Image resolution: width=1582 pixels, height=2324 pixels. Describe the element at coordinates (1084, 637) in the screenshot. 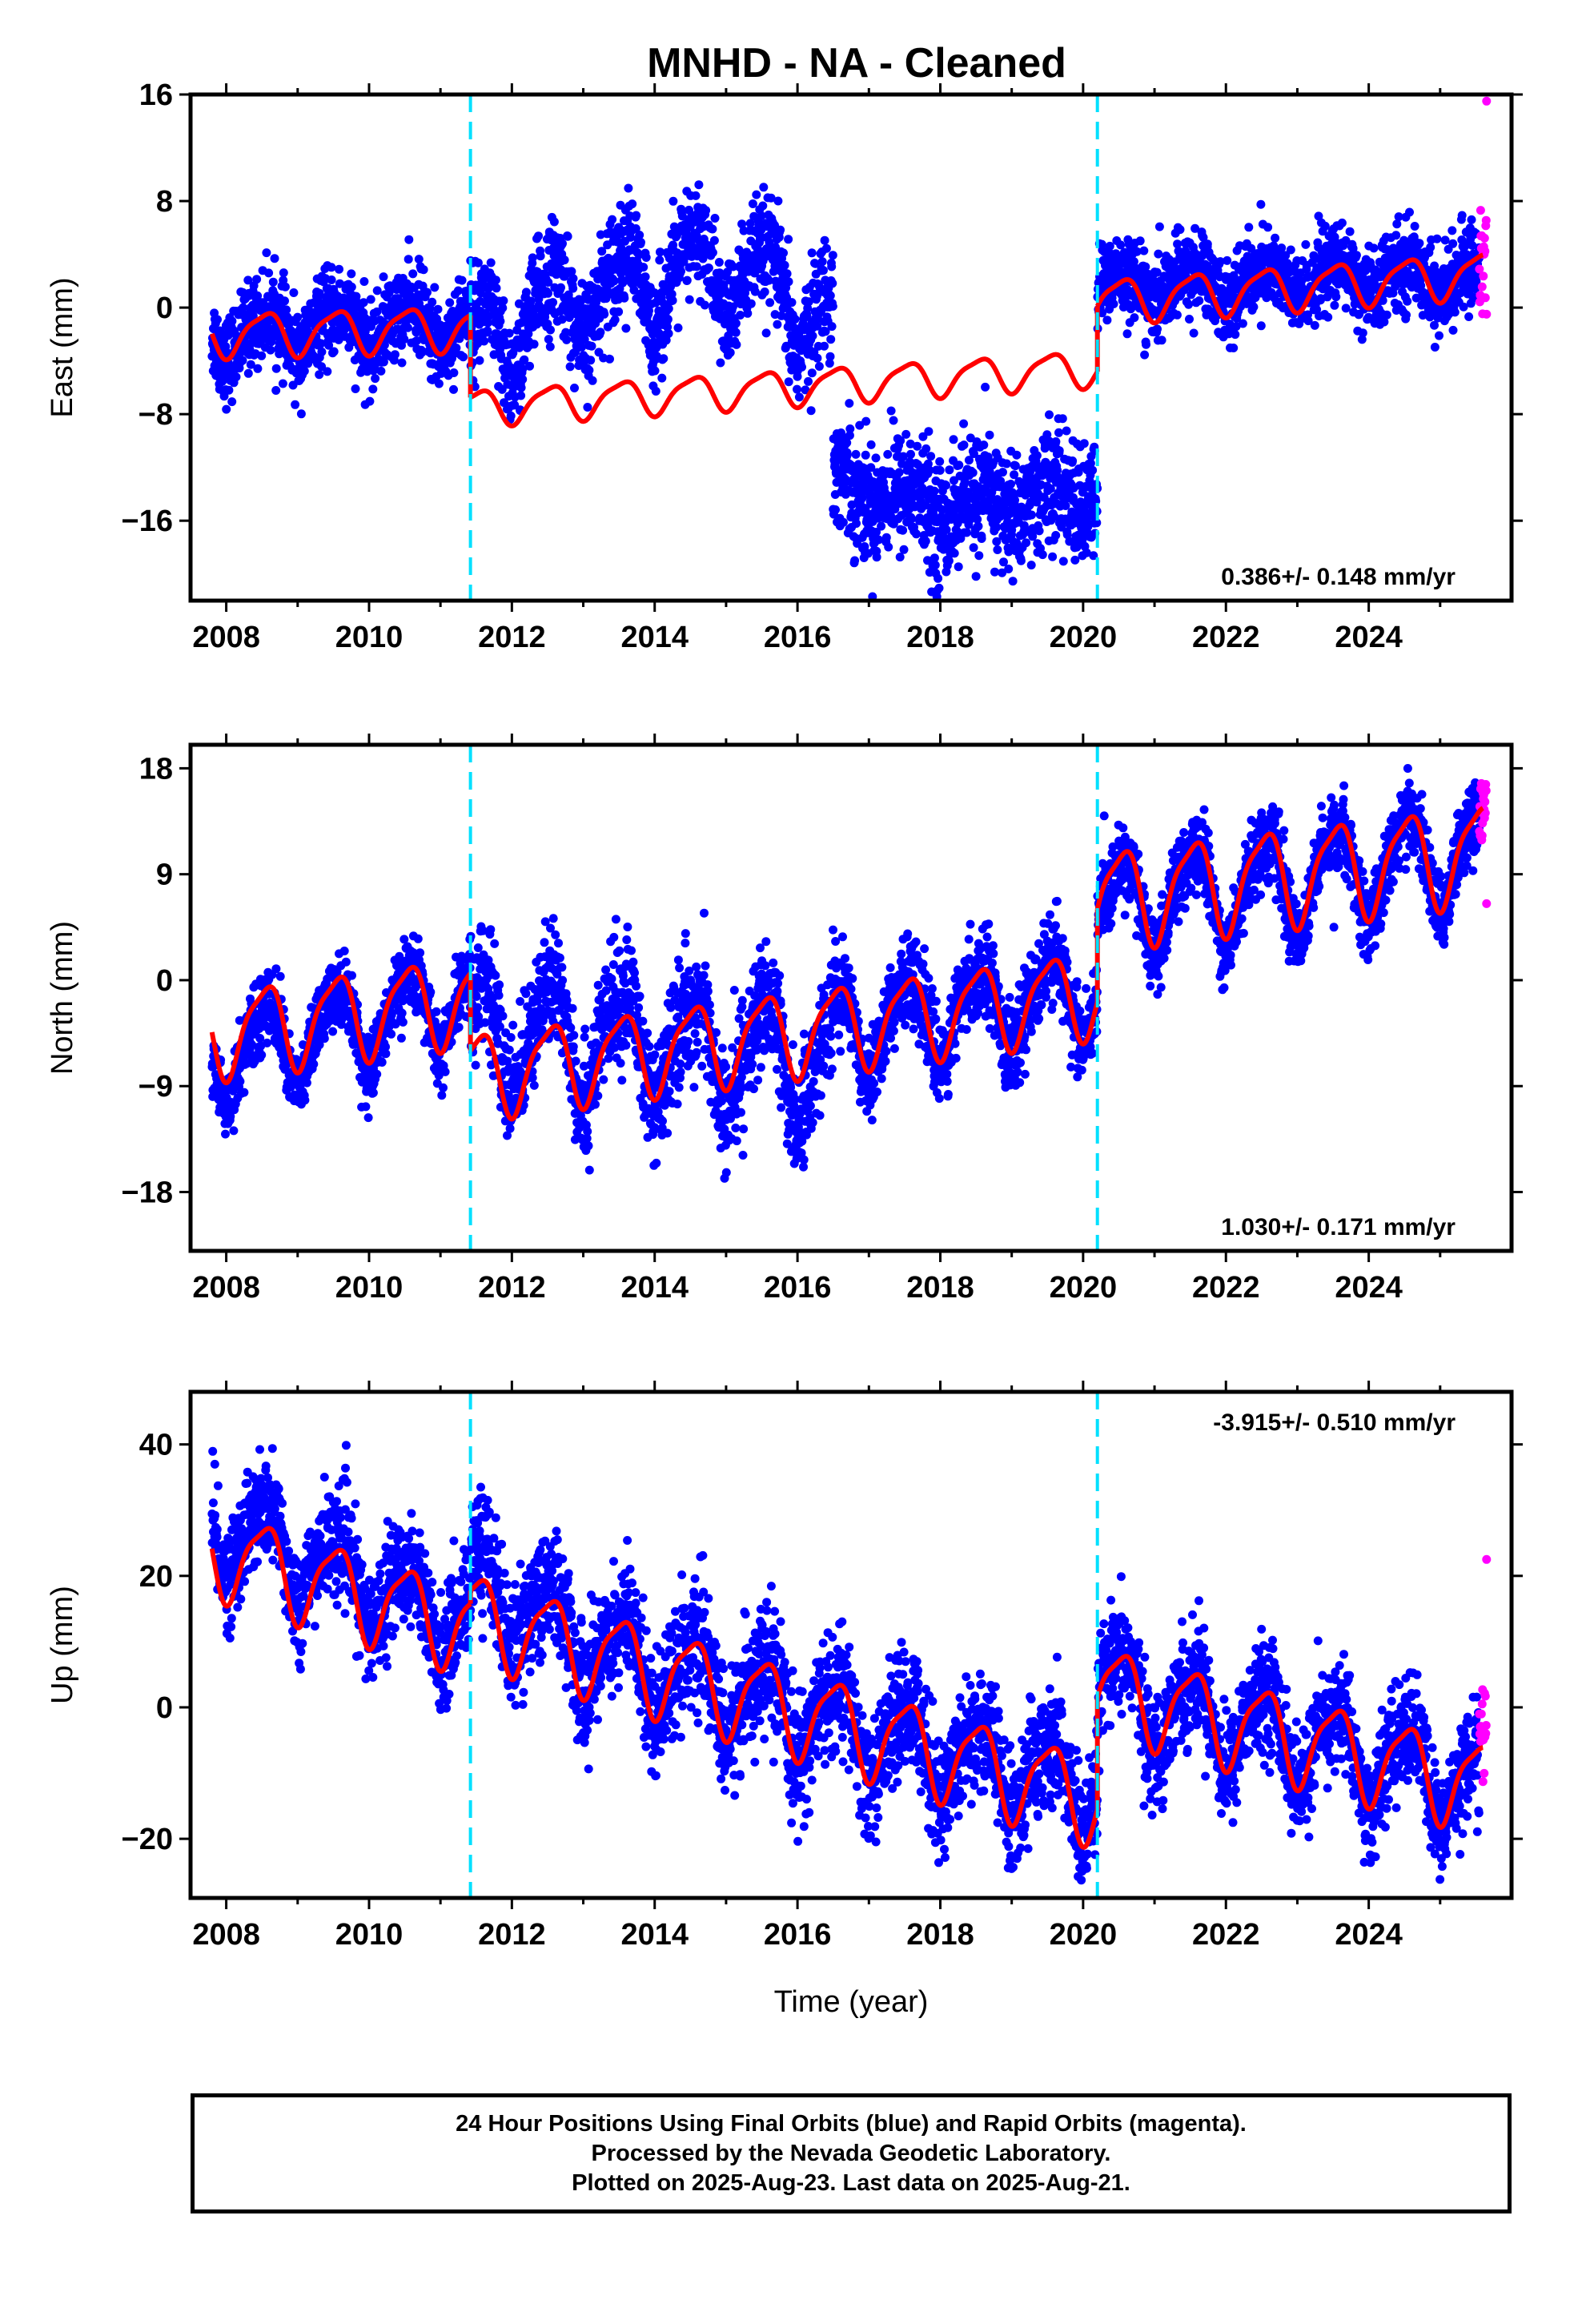

I see `x-tick-label: 2020` at that location.